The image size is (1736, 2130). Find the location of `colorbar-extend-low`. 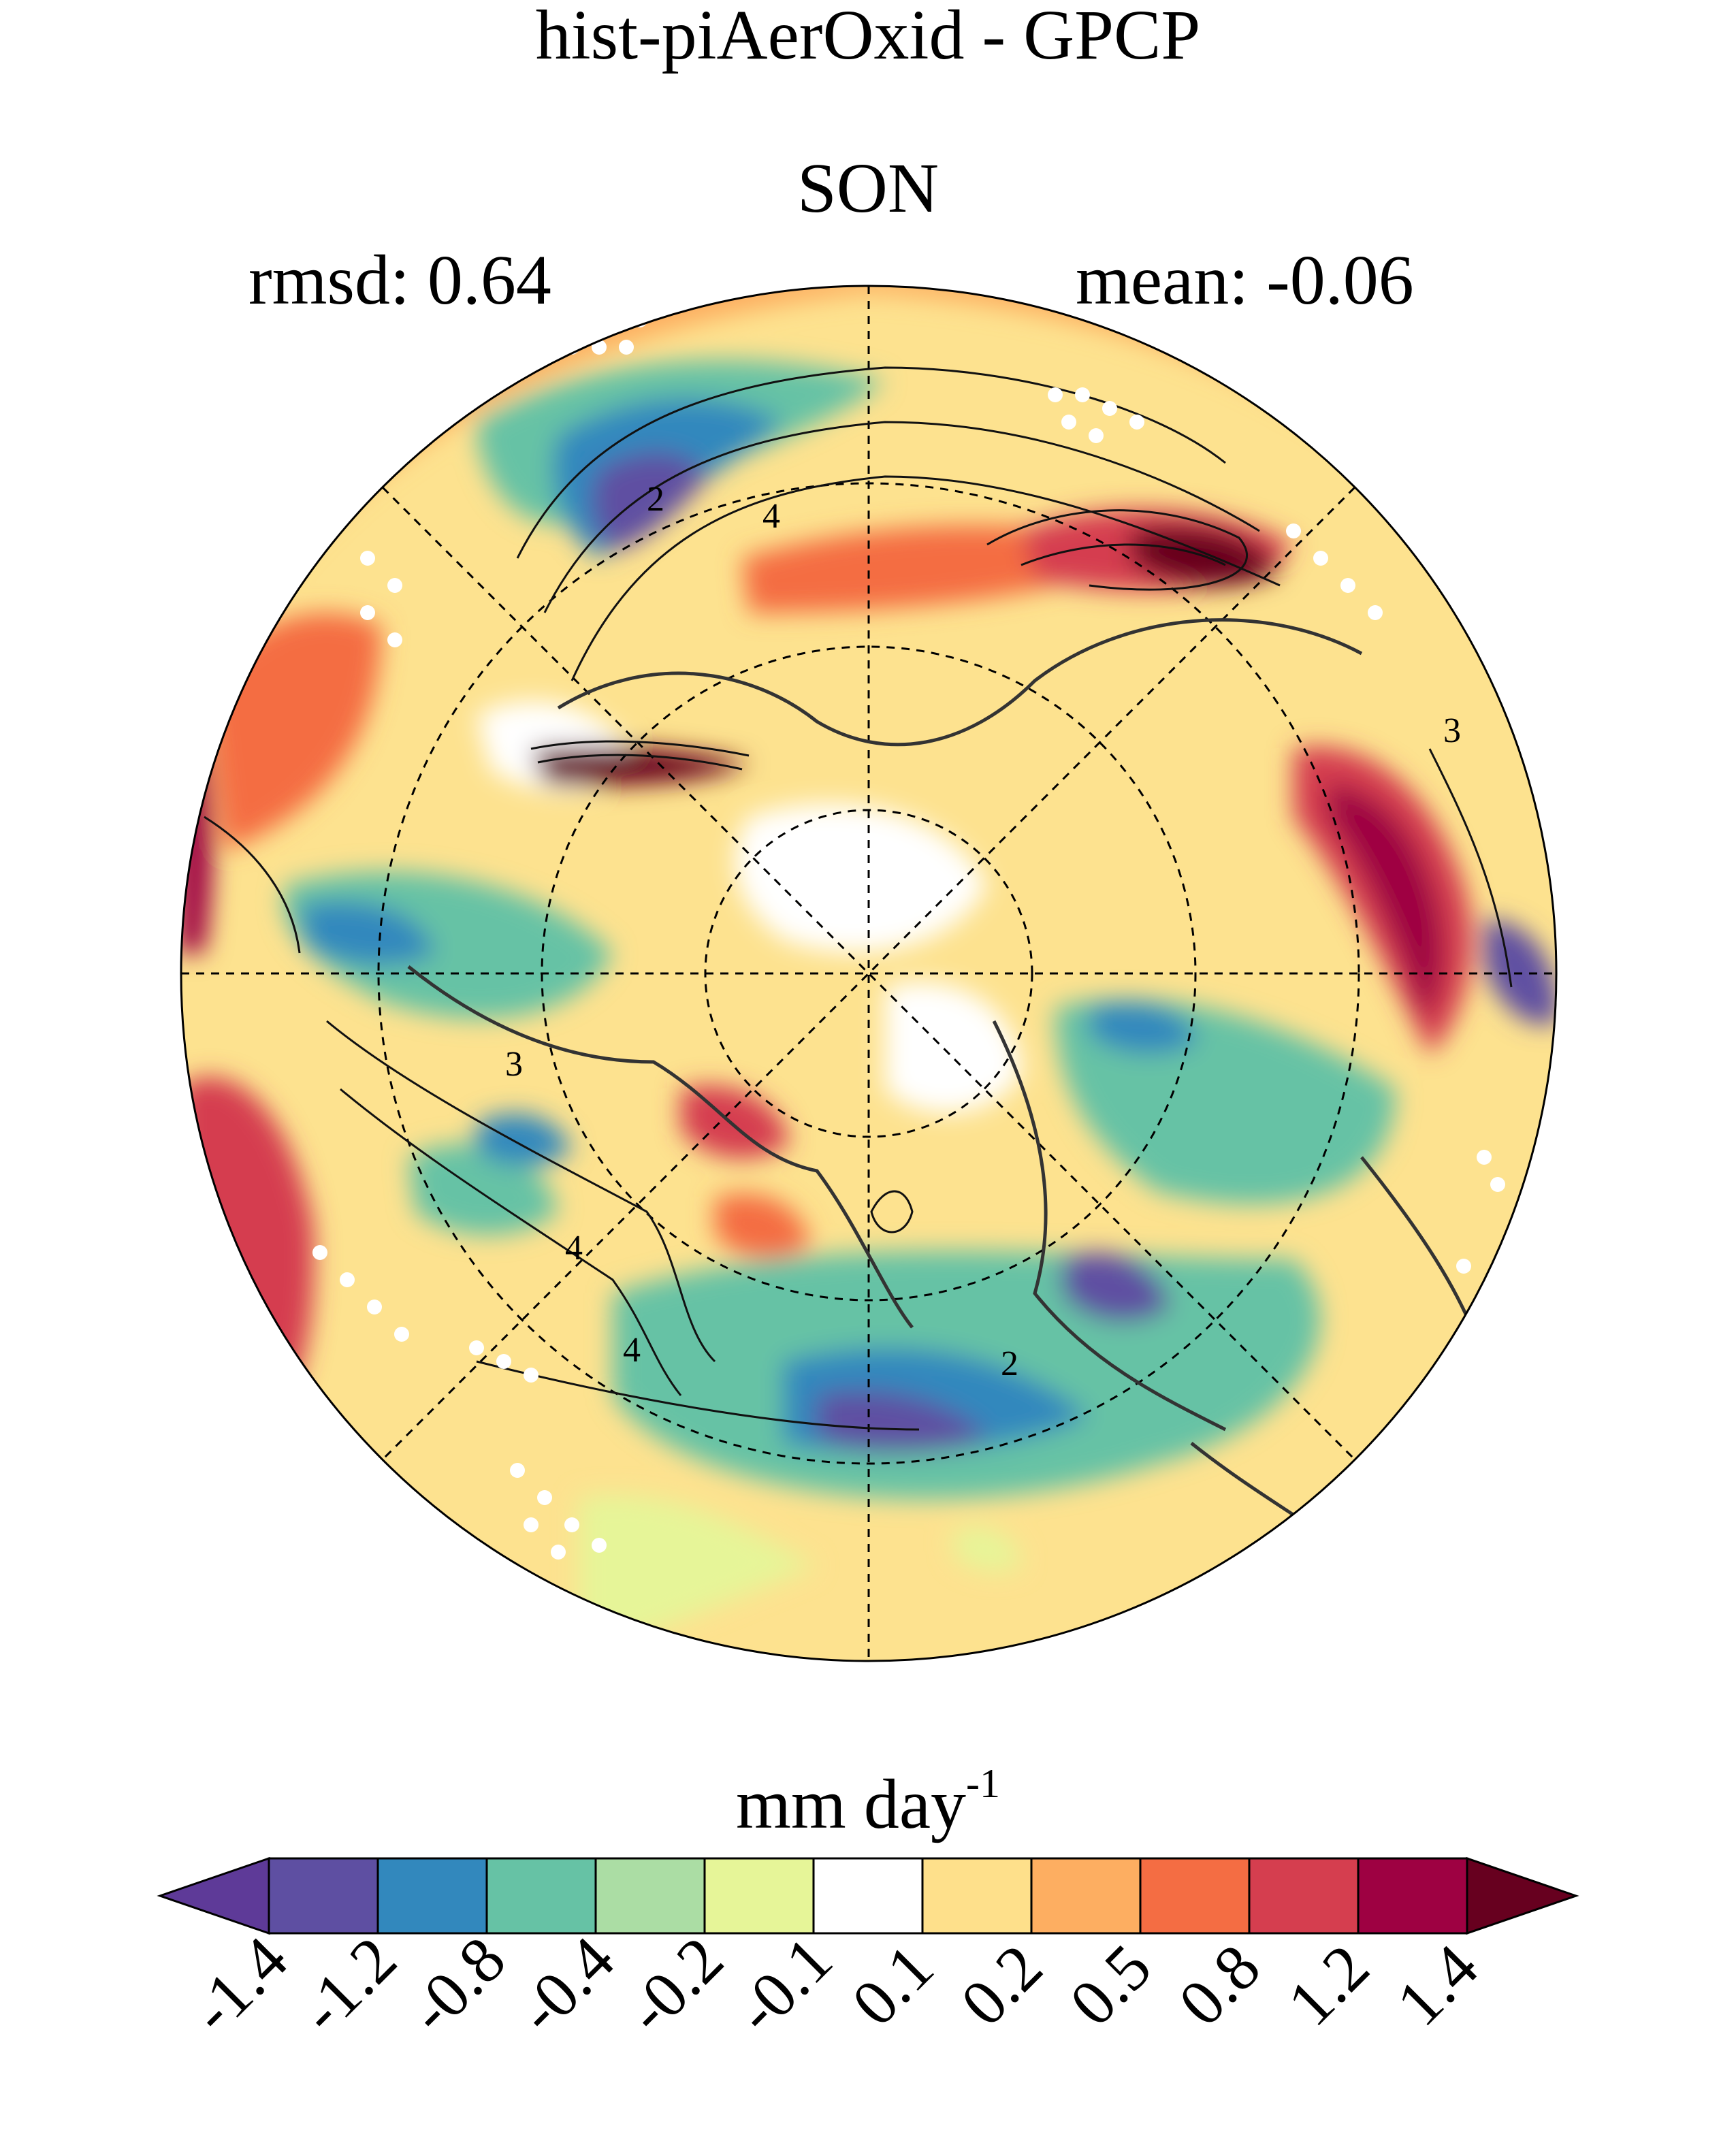

colorbar-extend-low is located at coordinates (213, 1895).